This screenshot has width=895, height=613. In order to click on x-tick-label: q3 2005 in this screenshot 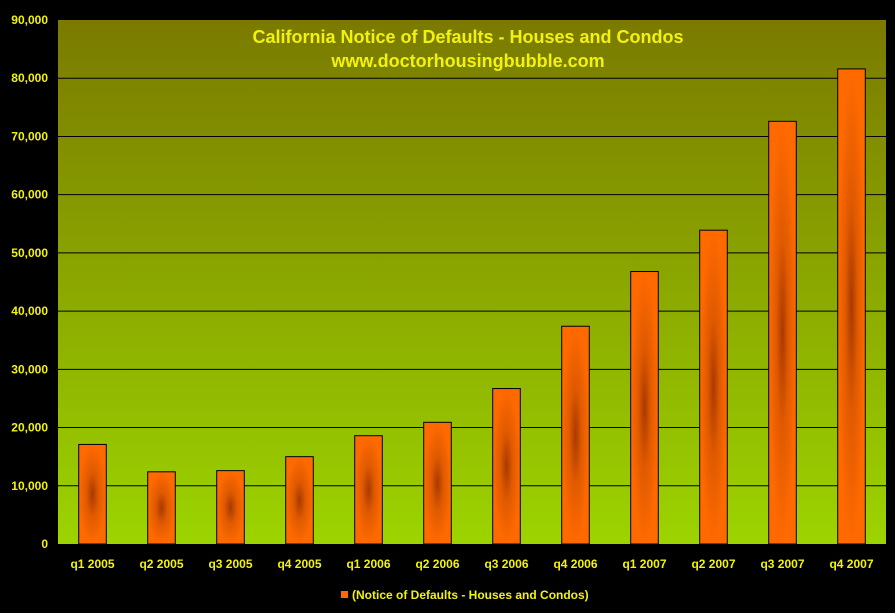, I will do `click(230, 564)`.